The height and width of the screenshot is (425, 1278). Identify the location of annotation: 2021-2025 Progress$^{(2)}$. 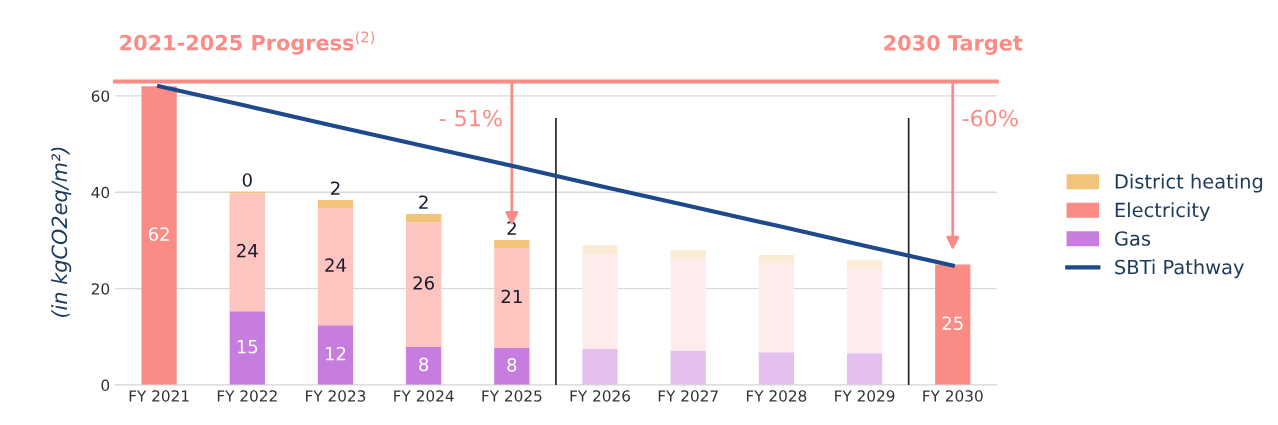
(247, 43).